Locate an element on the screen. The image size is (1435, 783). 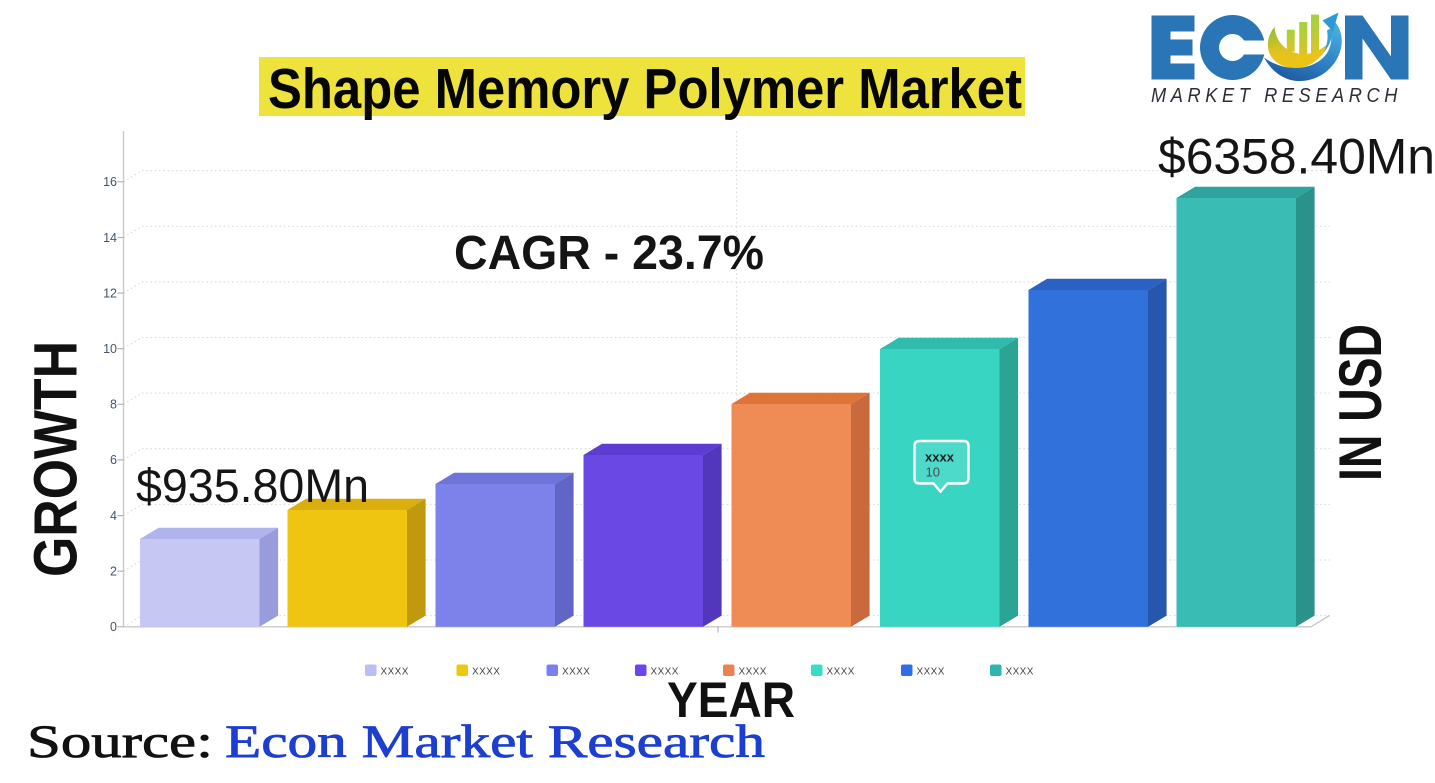
svg-text: CAGR - 23.7% is located at coordinates (609, 253).